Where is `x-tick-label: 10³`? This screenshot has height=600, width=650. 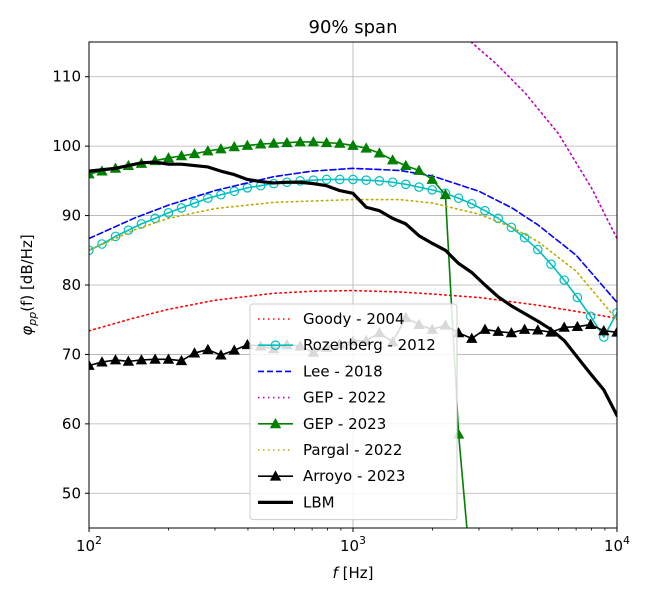 x-tick-label: 10³ is located at coordinates (353, 544).